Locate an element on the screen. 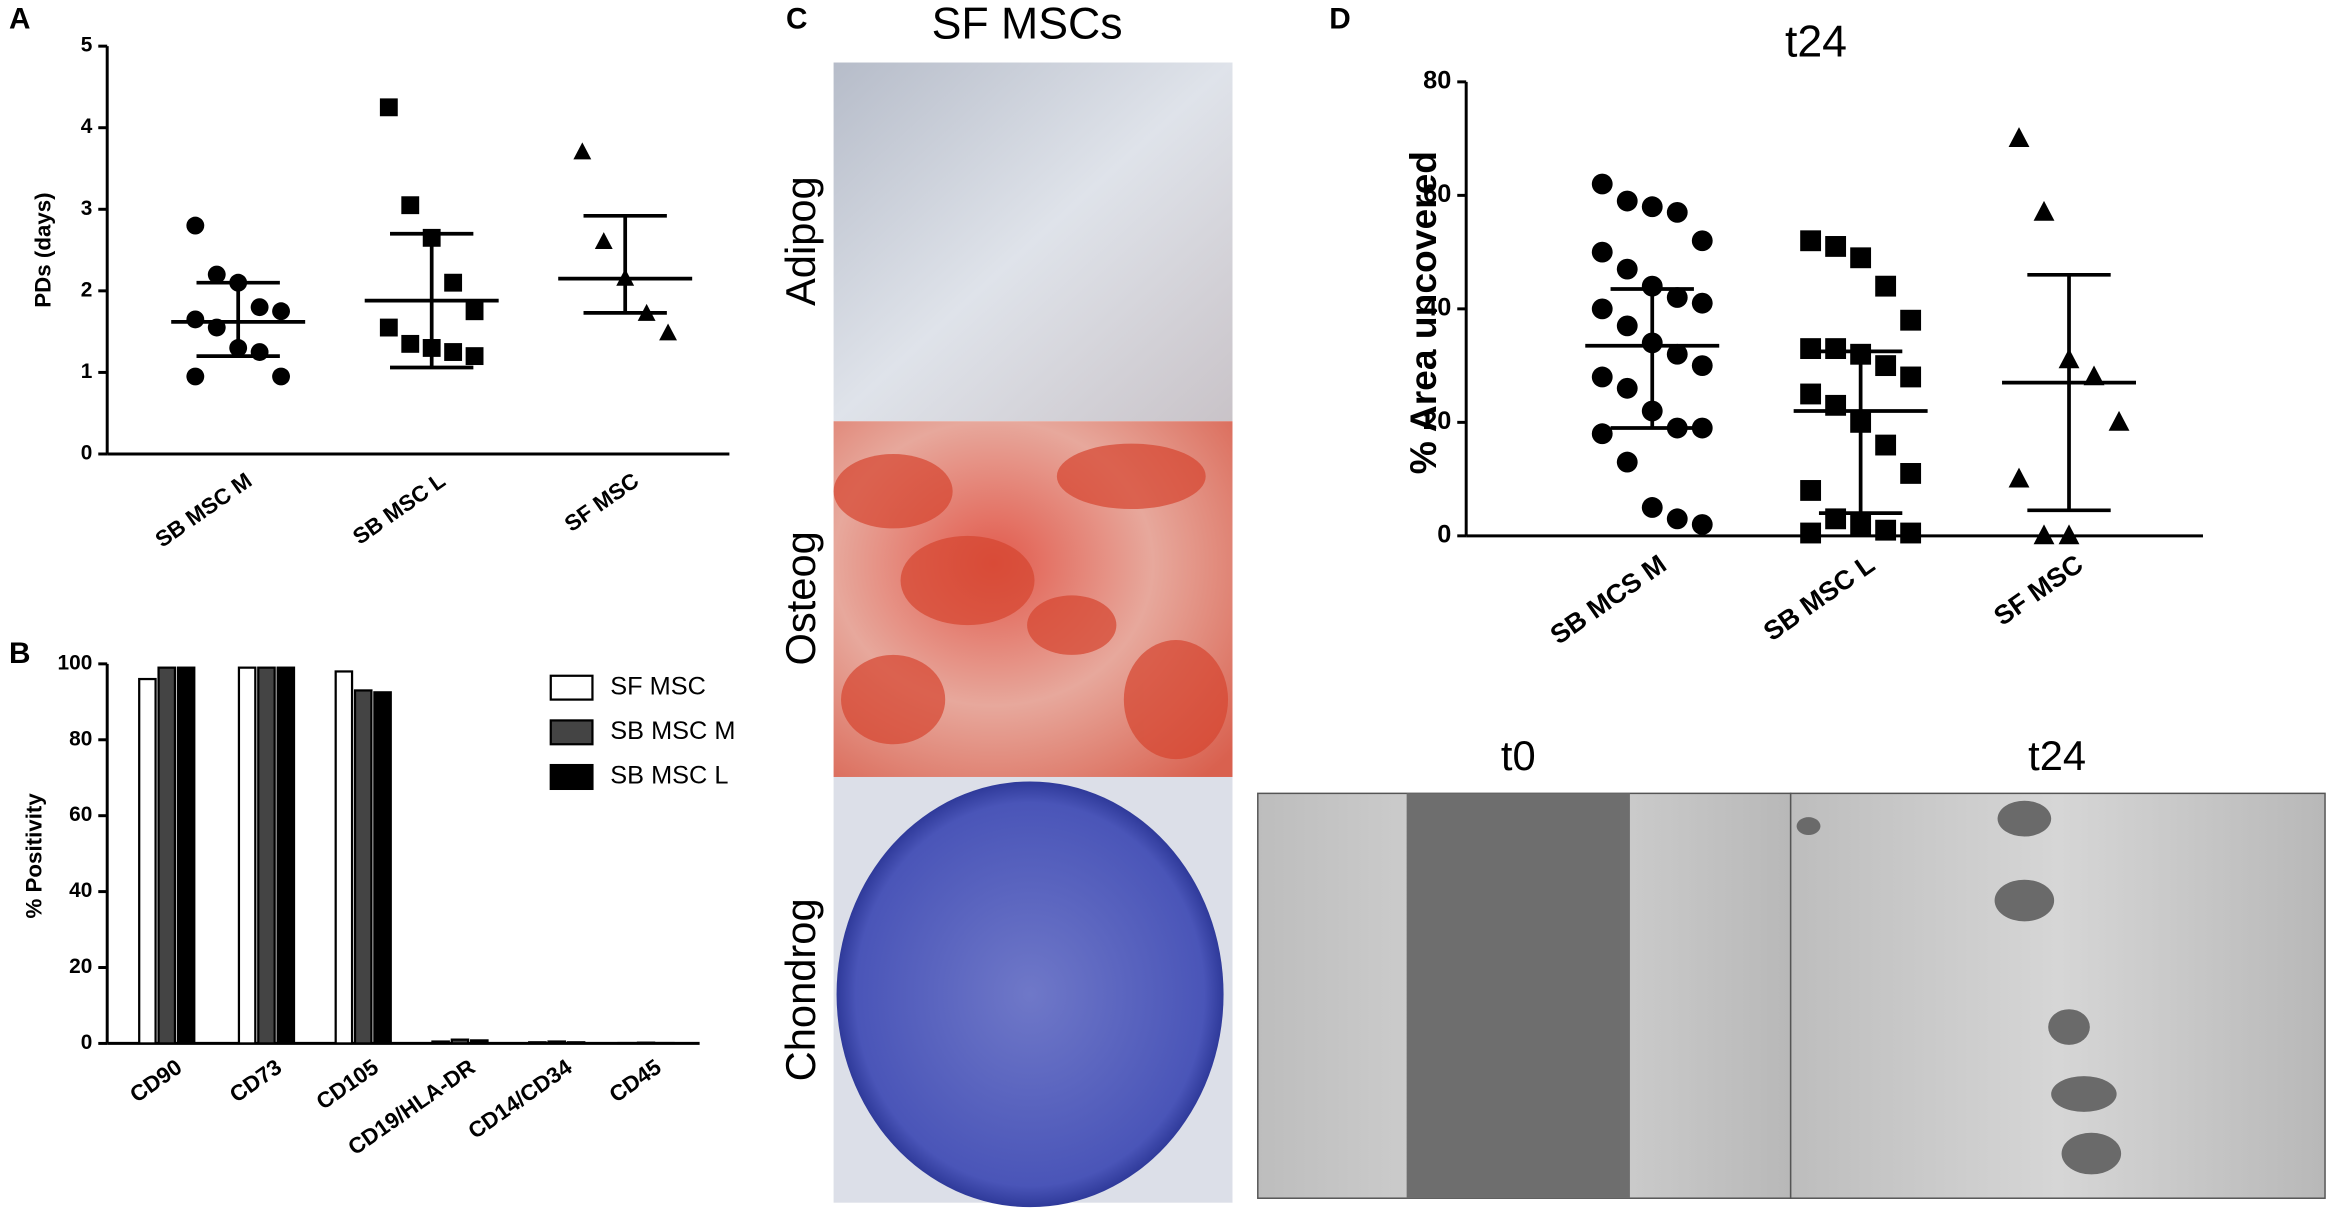  x-tick-label: SB MSC L is located at coordinates (399, 509).